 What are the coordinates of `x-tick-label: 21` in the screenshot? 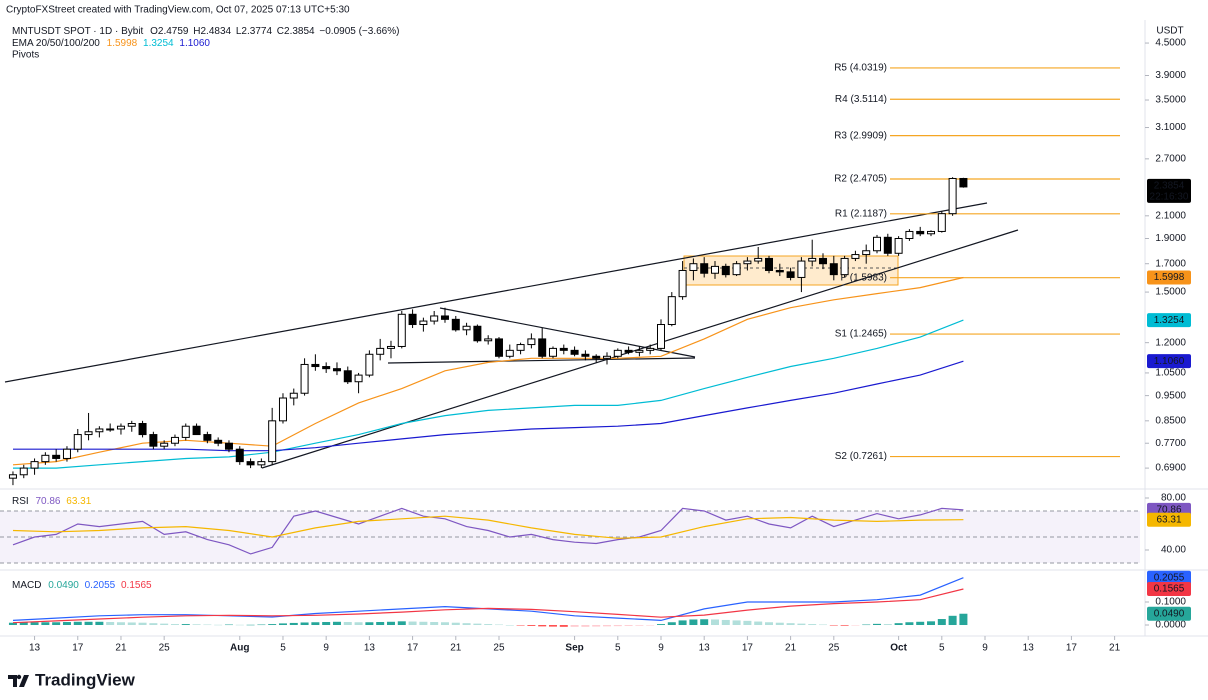 It's located at (791, 648).